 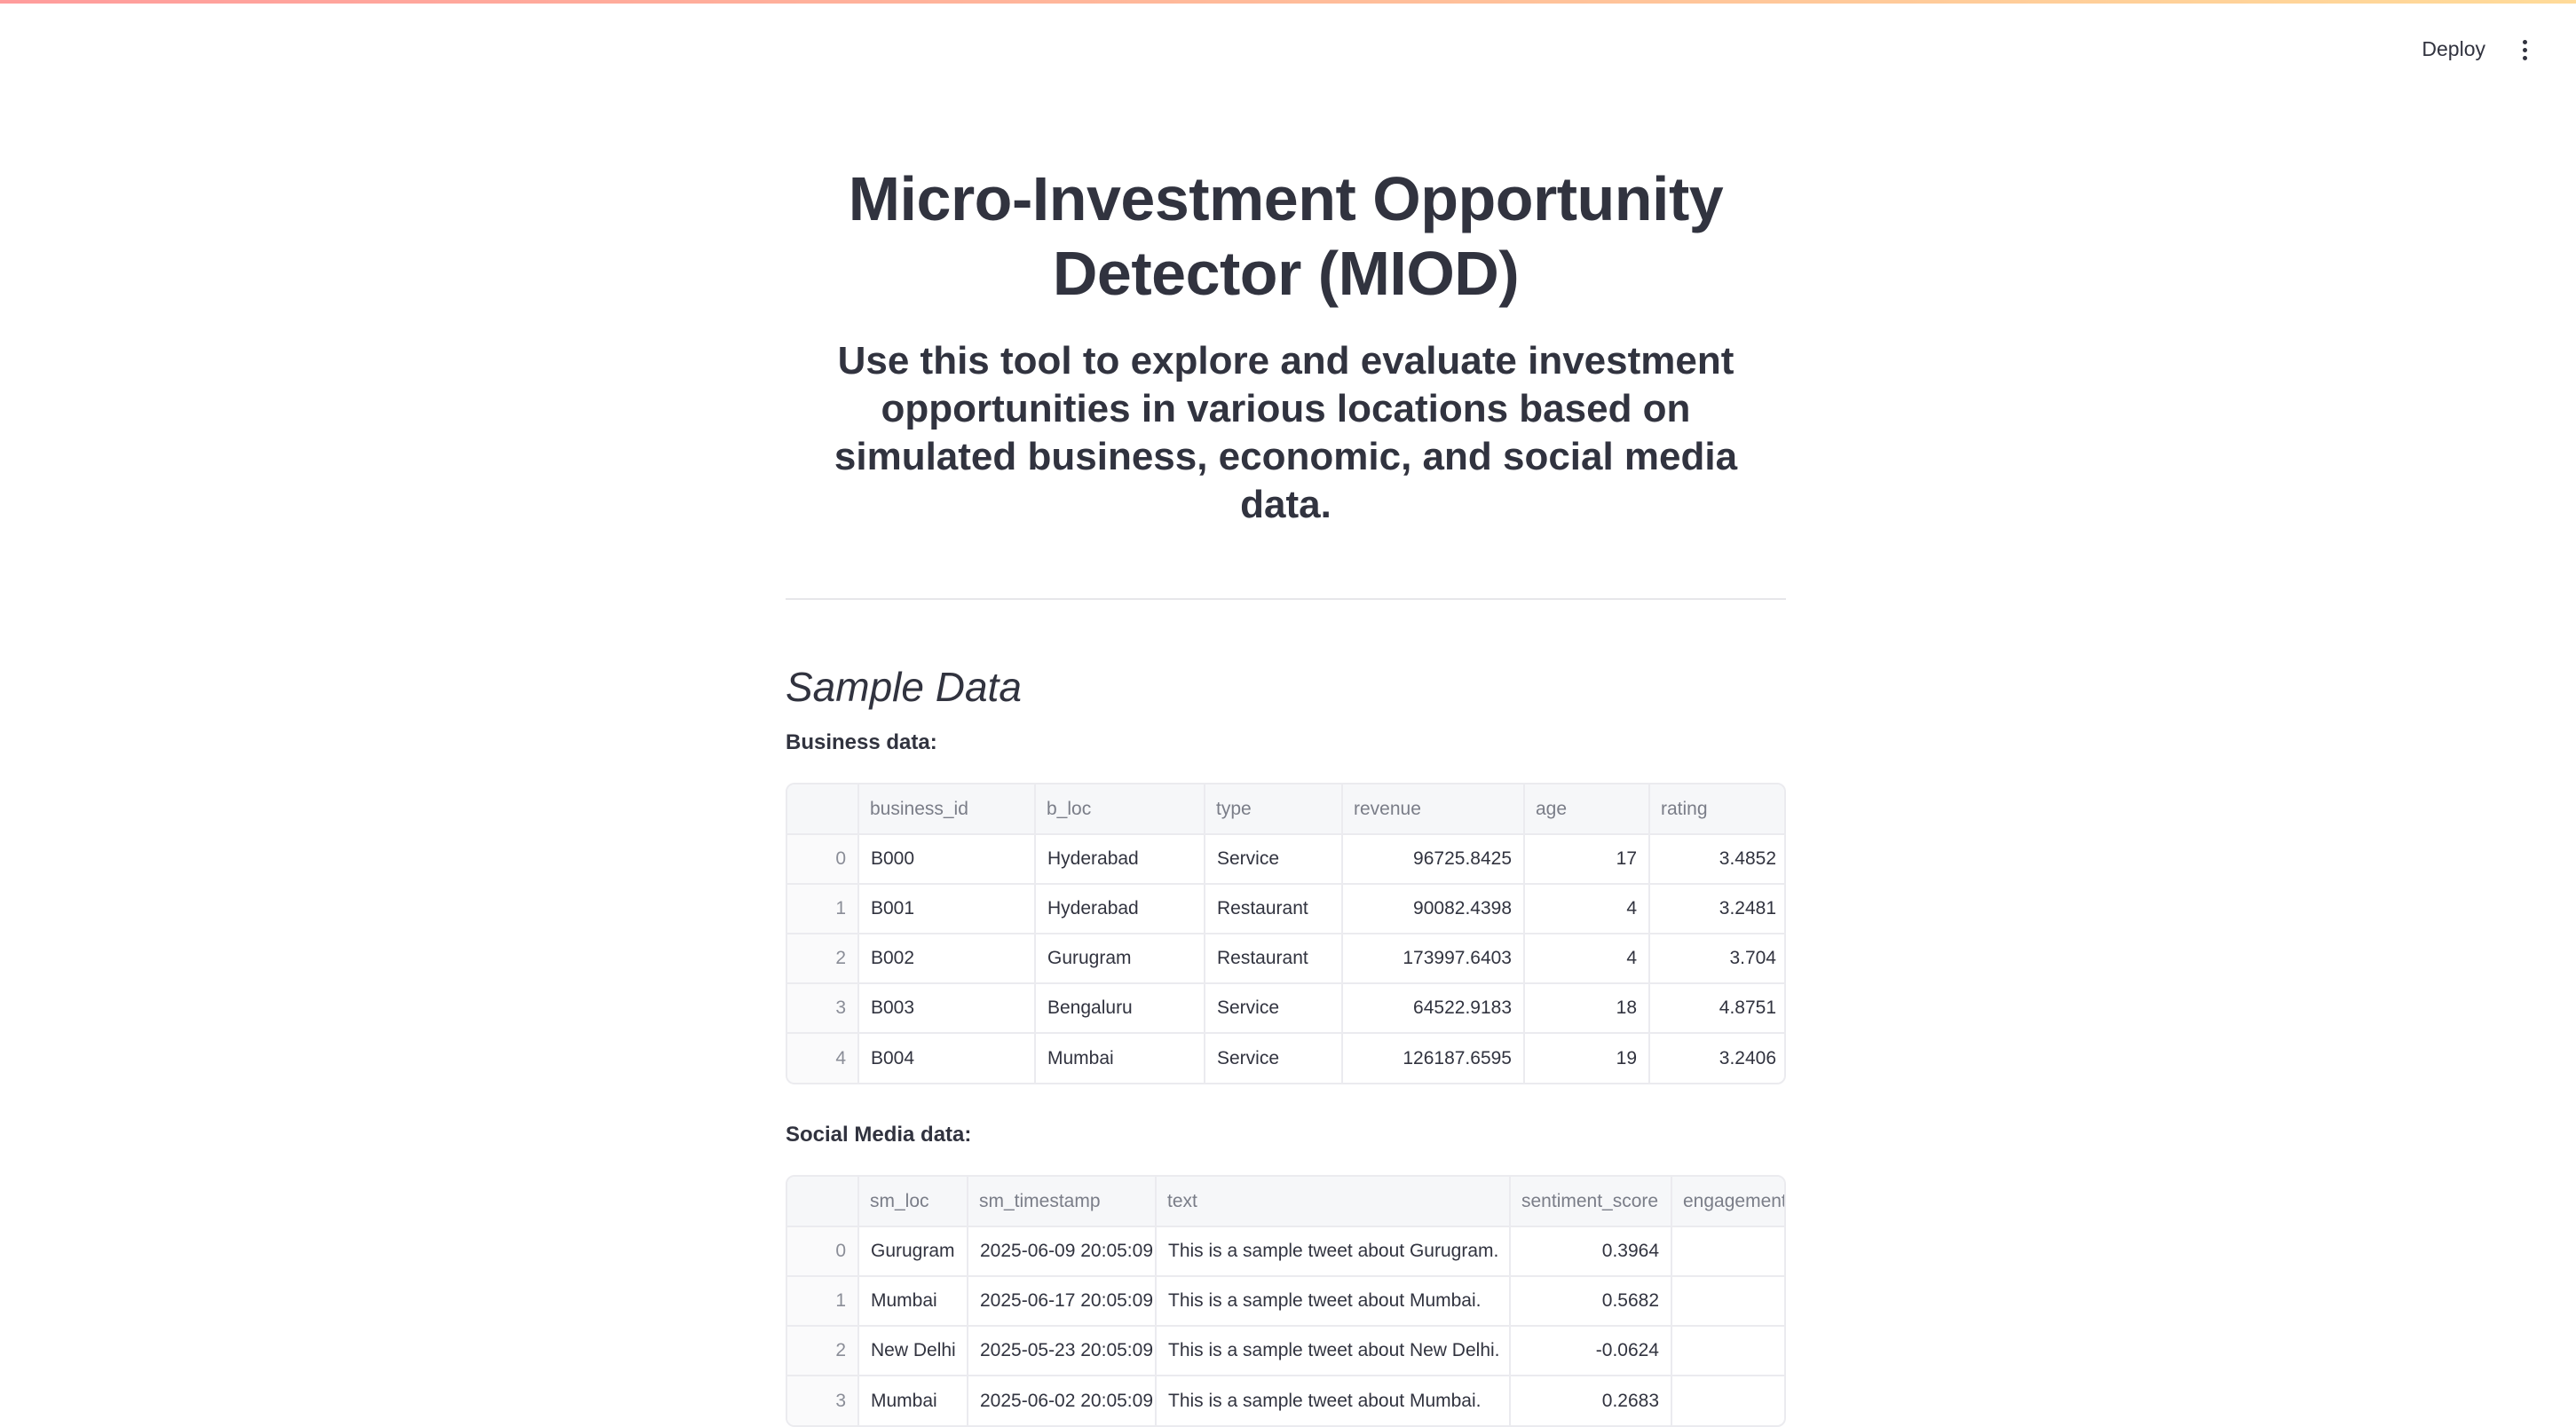 What do you see at coordinates (1716, 909) in the screenshot?
I see `table-cell: 3.2481` at bounding box center [1716, 909].